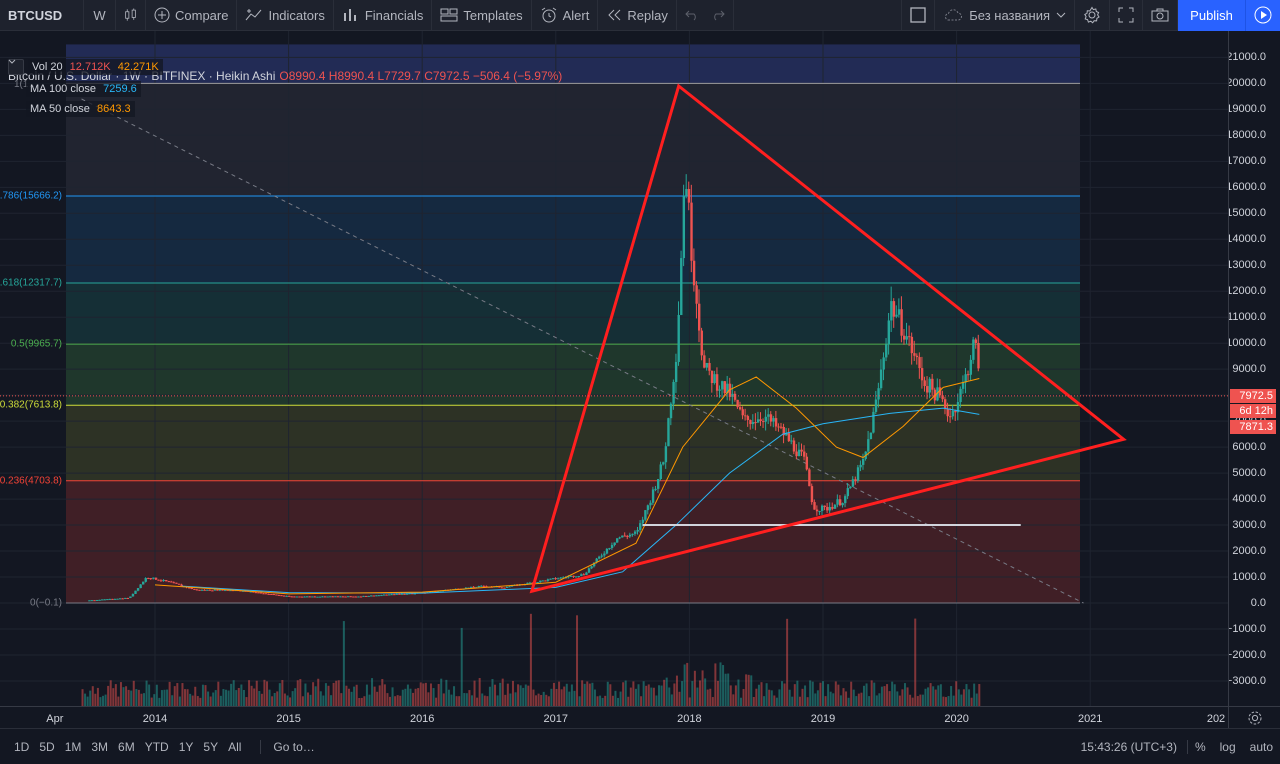  What do you see at coordinates (100, 15) in the screenshot?
I see `interval-button: W` at bounding box center [100, 15].